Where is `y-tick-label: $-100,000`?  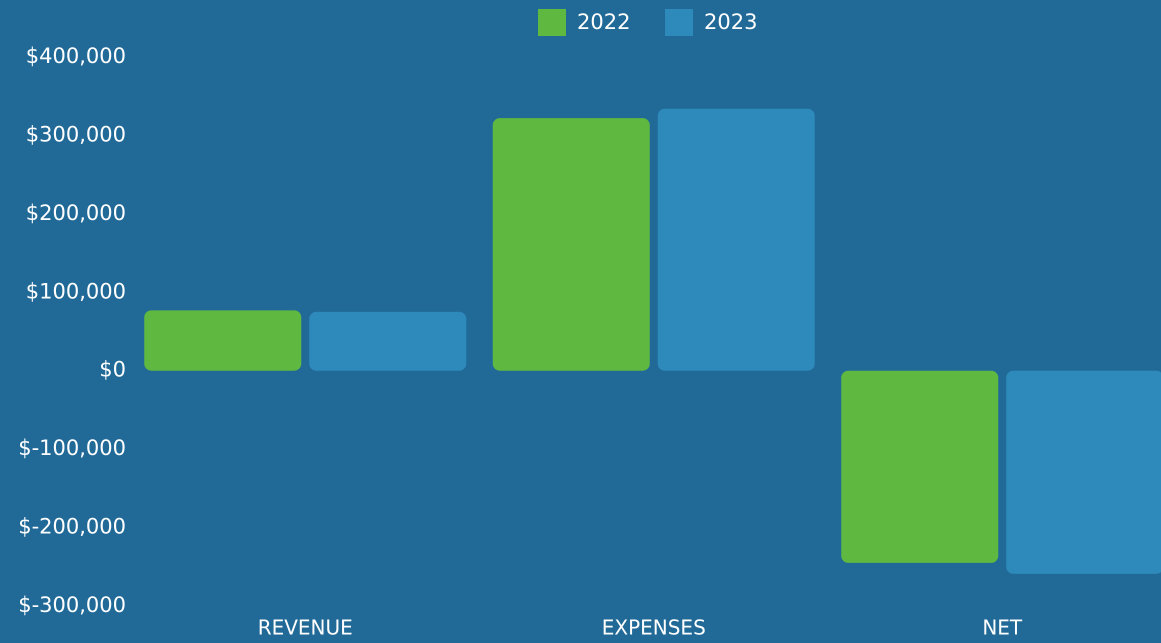 y-tick-label: $-100,000 is located at coordinates (72, 448).